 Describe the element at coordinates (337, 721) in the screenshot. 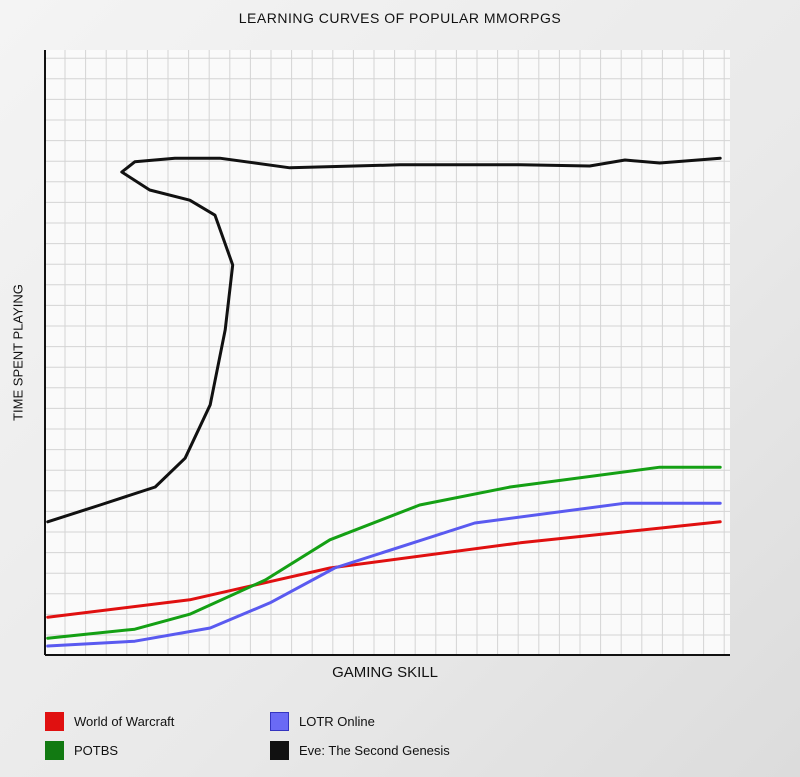

I see `legend-label: LOTR Online` at that location.